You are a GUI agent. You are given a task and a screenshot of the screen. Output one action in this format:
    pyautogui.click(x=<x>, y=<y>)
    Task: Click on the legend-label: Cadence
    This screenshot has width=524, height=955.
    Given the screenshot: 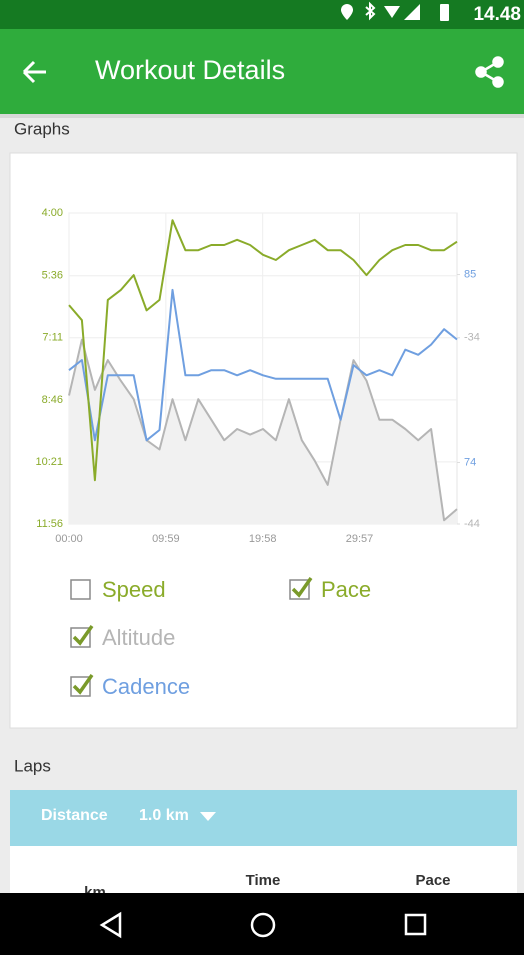 What is the action you would take?
    pyautogui.click(x=146, y=686)
    